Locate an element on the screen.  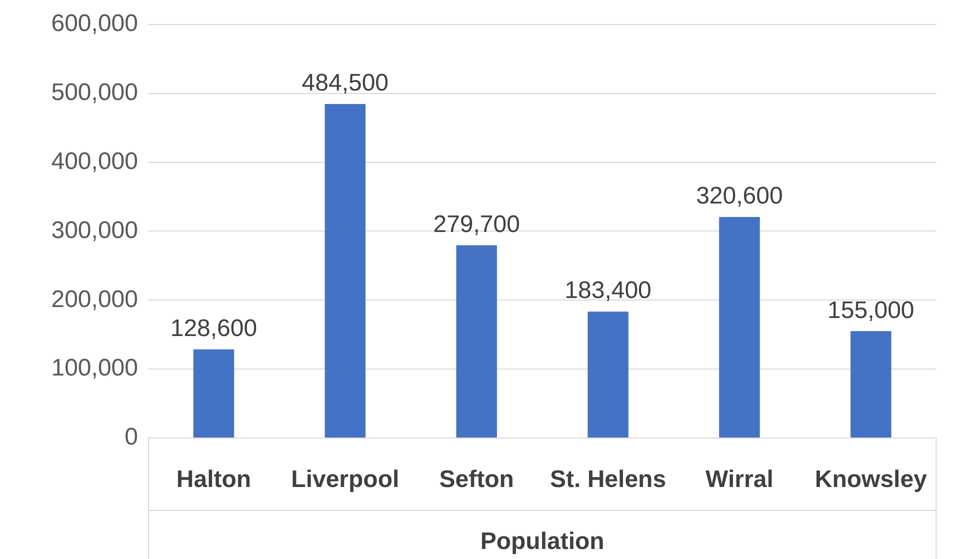
y-tick-label: 100,000 is located at coordinates (94, 368).